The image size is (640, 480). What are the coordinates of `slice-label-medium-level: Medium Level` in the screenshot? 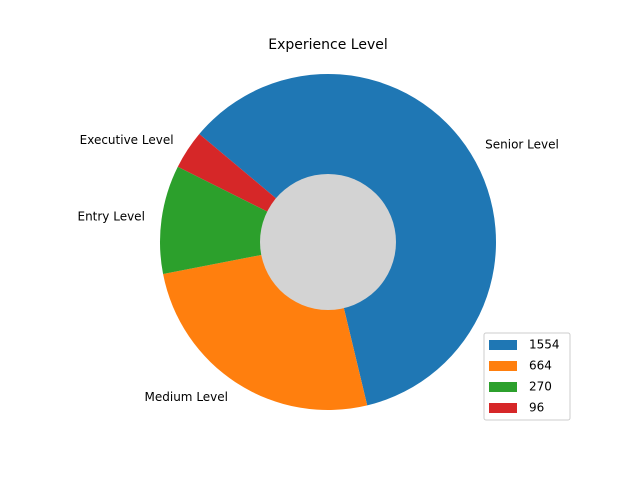 It's located at (186, 397).